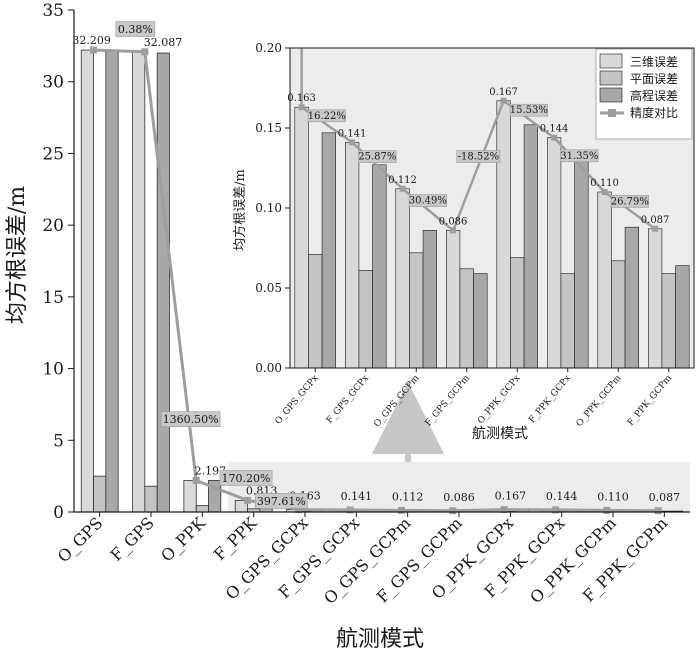 This screenshot has height=655, width=700. What do you see at coordinates (453, 221) in the screenshot?
I see `inset-value-label: 0.086` at bounding box center [453, 221].